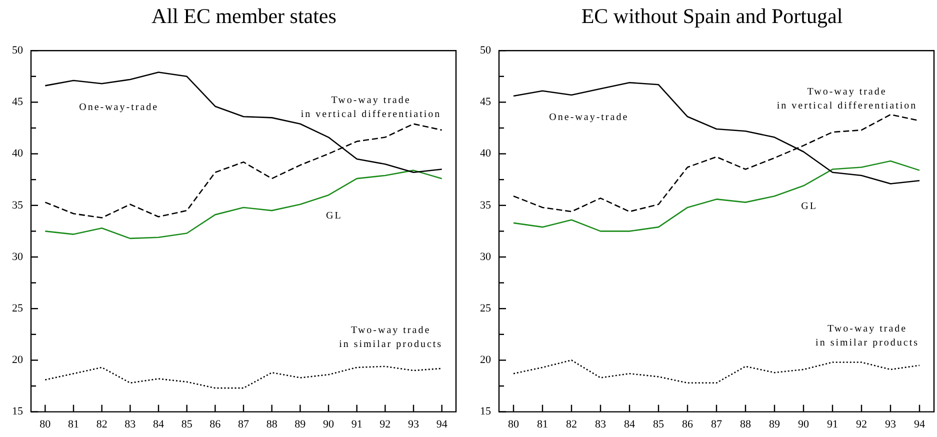 The width and height of the screenshot is (937, 437). What do you see at coordinates (244, 16) in the screenshot?
I see `chart-title: All EC member states` at bounding box center [244, 16].